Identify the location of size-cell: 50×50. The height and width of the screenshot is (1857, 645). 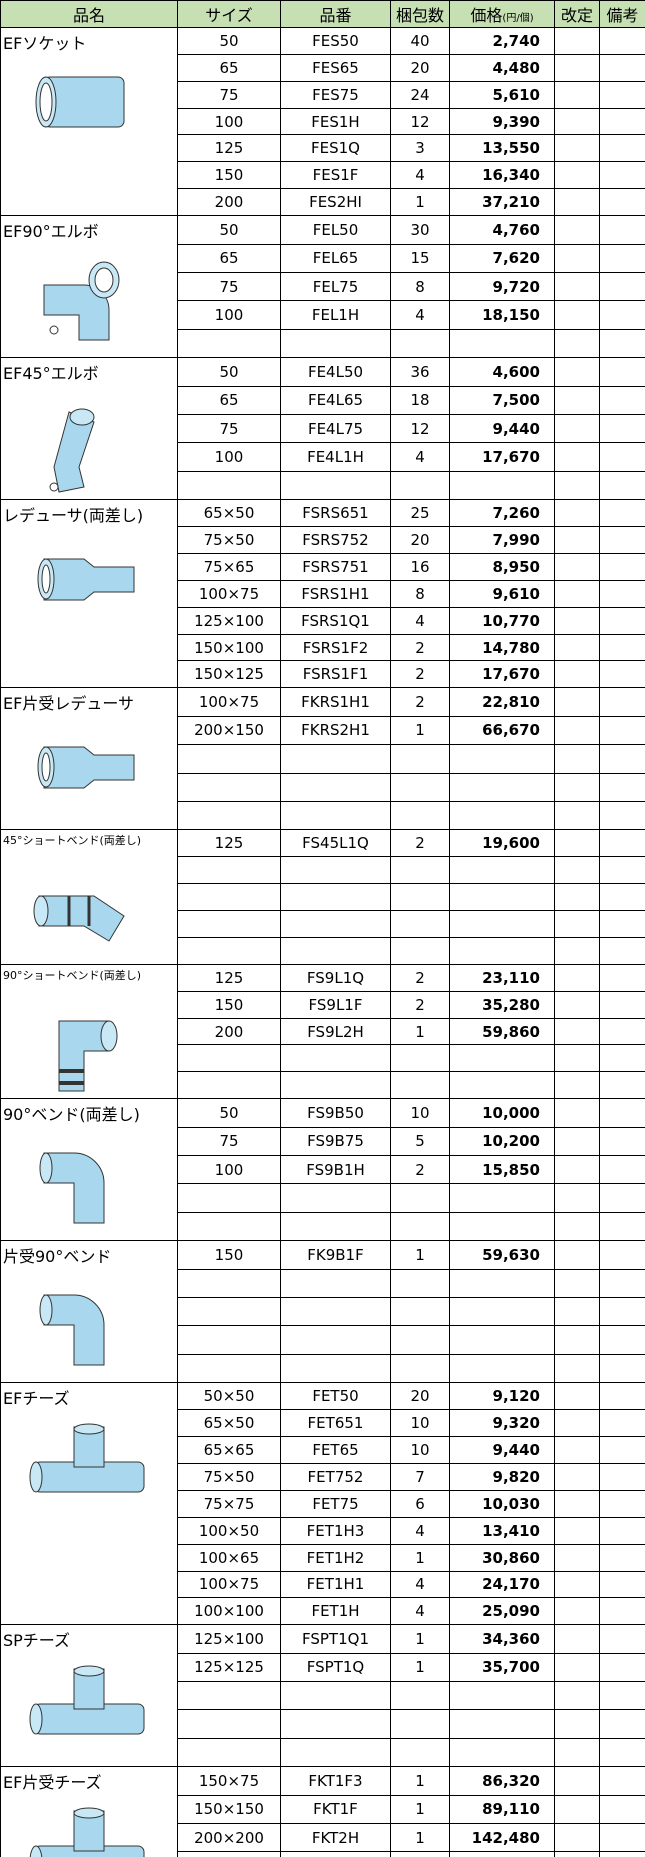
(229, 1396).